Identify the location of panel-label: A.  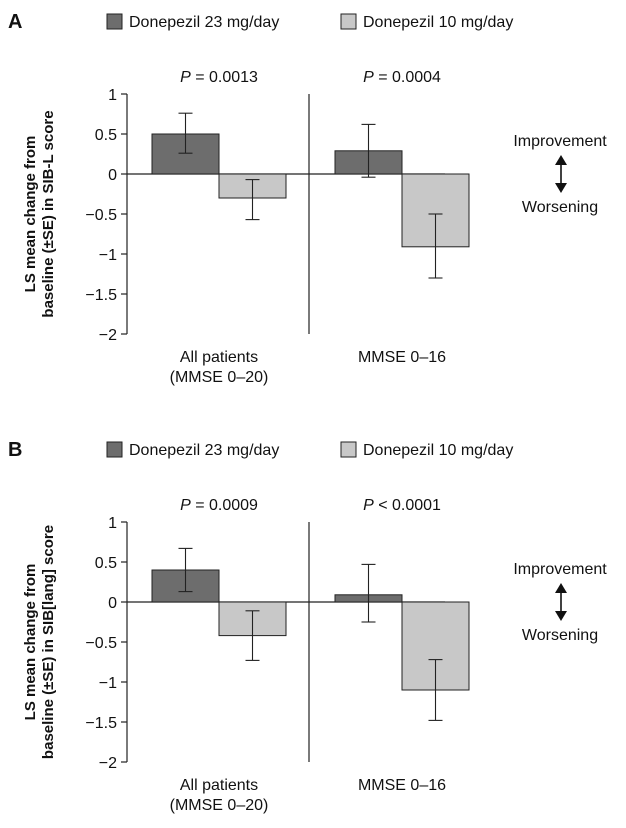
(15, 22).